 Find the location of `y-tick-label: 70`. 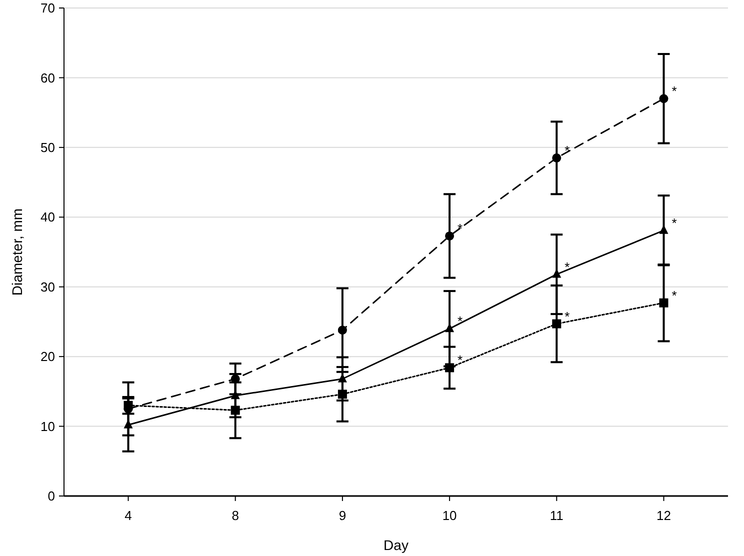

y-tick-label: 70 is located at coordinates (47, 8).